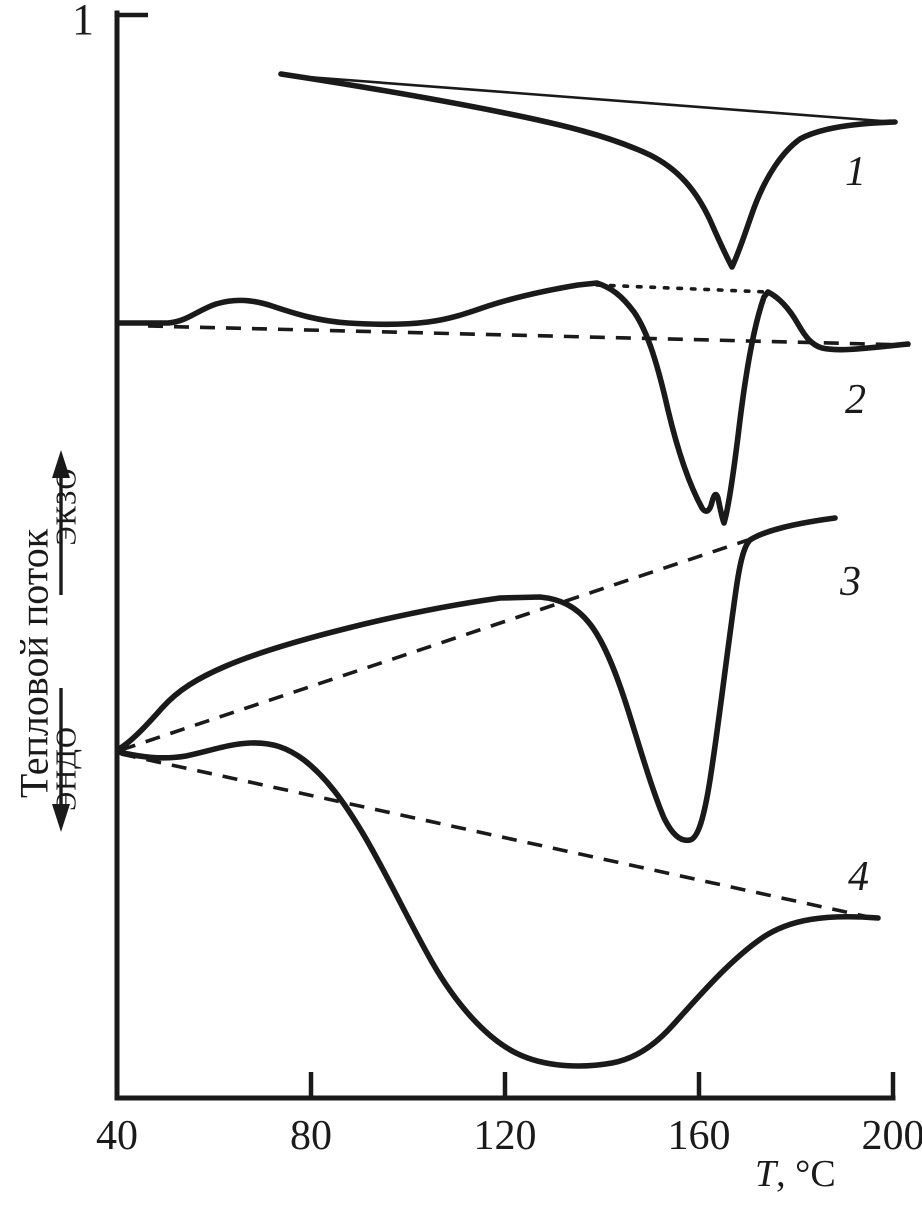 The width and height of the screenshot is (922, 1205). Describe the element at coordinates (434, 645) in the screenshot. I see `series-3-baseline` at that location.